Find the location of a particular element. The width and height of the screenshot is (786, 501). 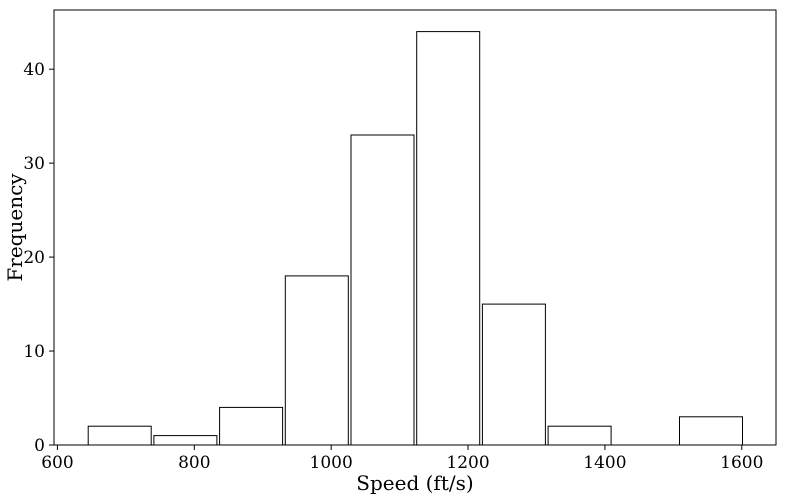

x-tick-label: 1000 is located at coordinates (331, 463).